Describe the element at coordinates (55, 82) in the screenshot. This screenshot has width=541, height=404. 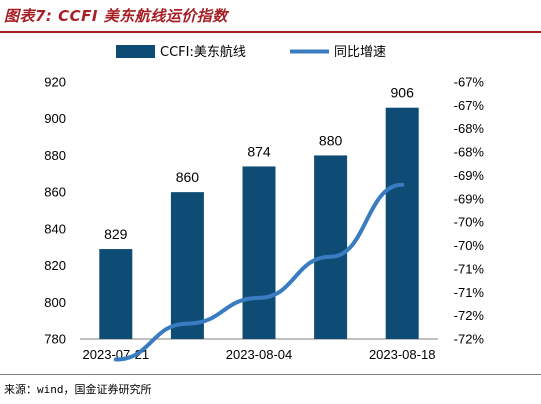
I see `y-left-tick-label: 920` at that location.